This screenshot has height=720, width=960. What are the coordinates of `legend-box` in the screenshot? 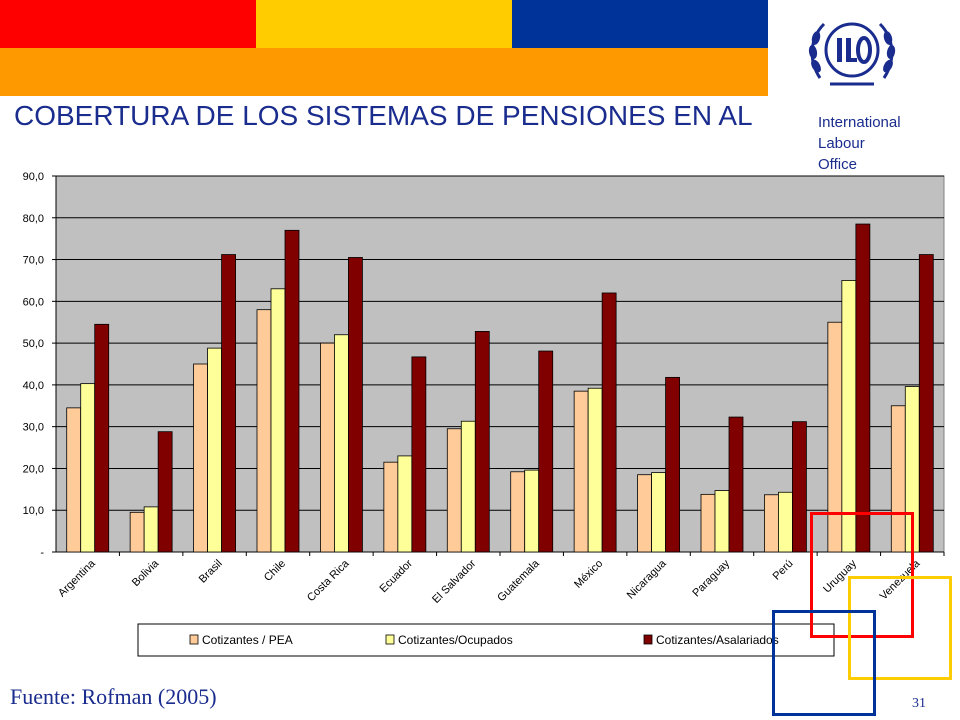 It's located at (486, 640).